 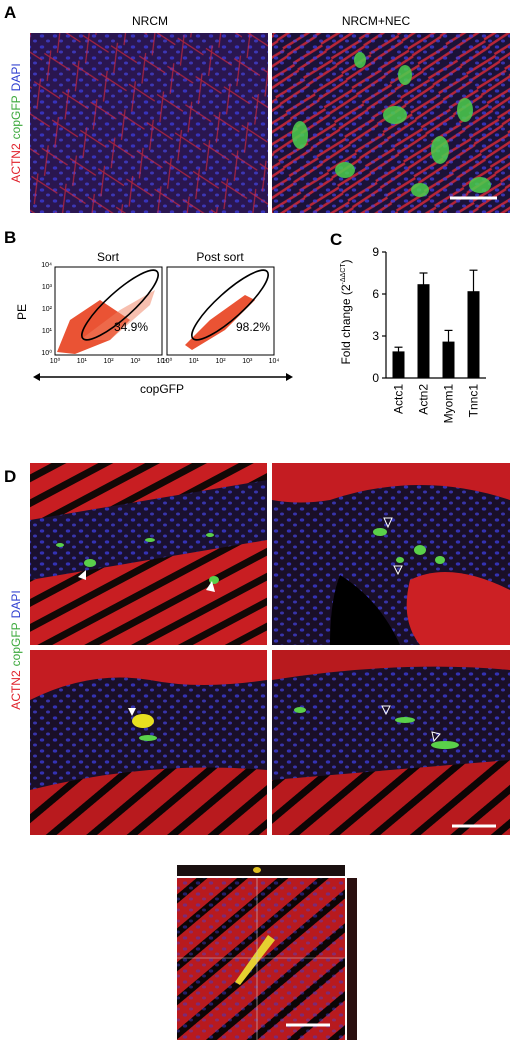 What do you see at coordinates (131, 327) in the screenshot?
I see `gate-percent: 34.9%` at bounding box center [131, 327].